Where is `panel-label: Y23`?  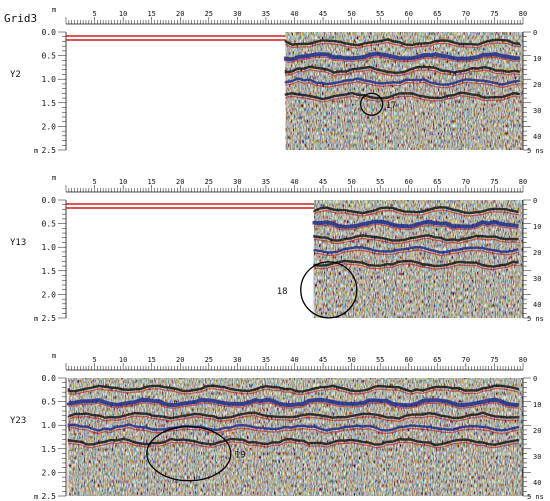
panel-label: Y23 is located at coordinates (18, 421).